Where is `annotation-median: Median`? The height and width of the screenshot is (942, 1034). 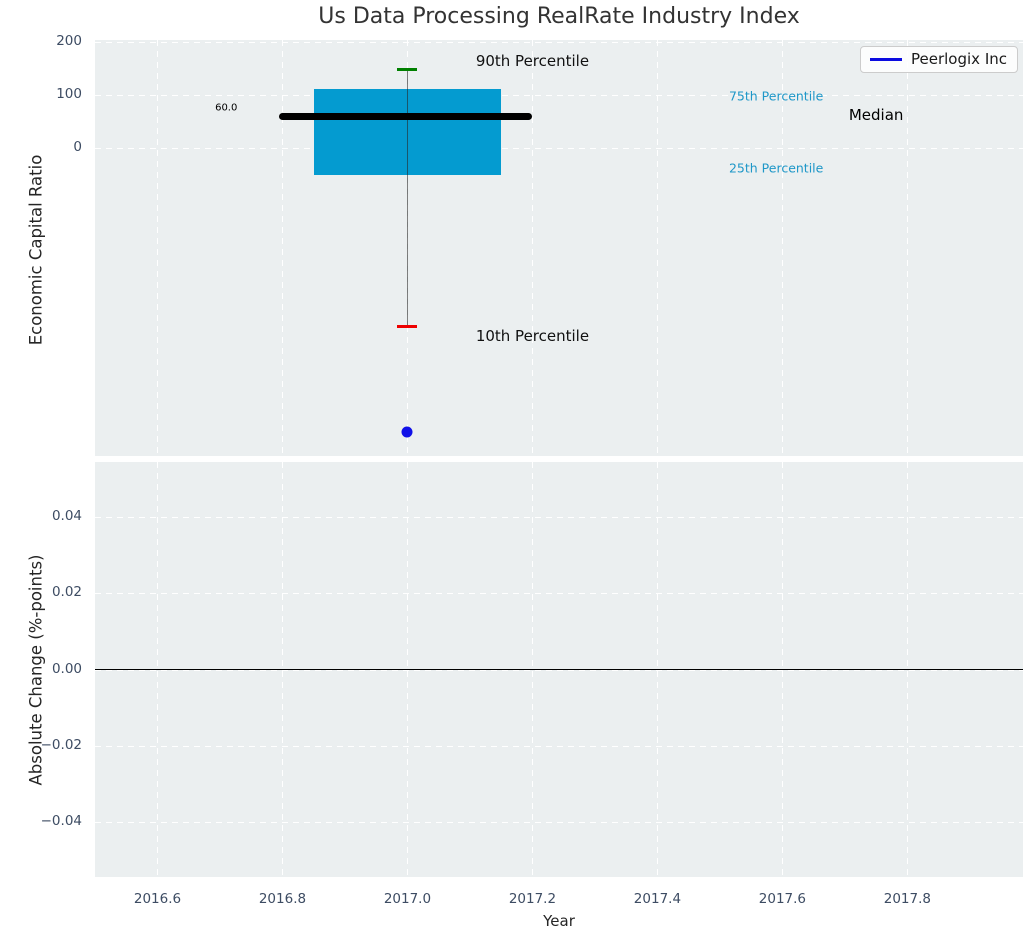
annotation-median: Median is located at coordinates (876, 114).